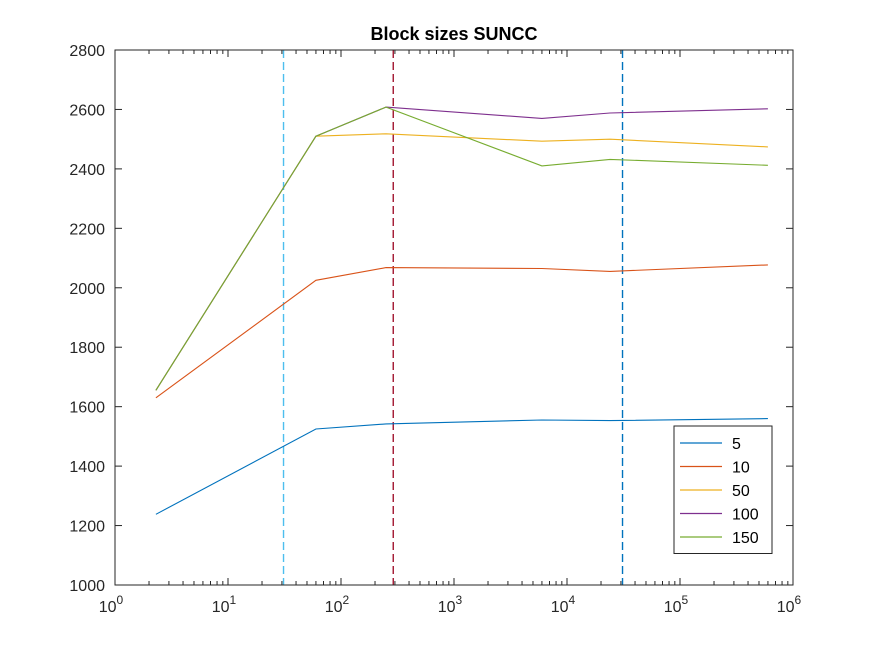 The height and width of the screenshot is (656, 875). I want to click on y-tick-label: 2000, so click(87, 289).